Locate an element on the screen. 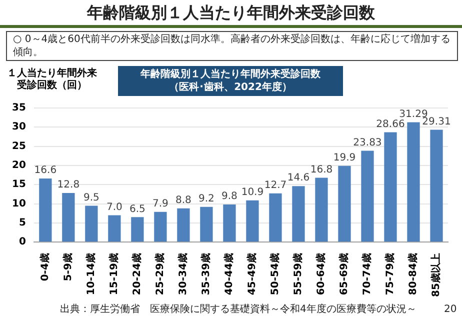 The width and height of the screenshot is (462, 320). data-label: 29.31 is located at coordinates (436, 122).